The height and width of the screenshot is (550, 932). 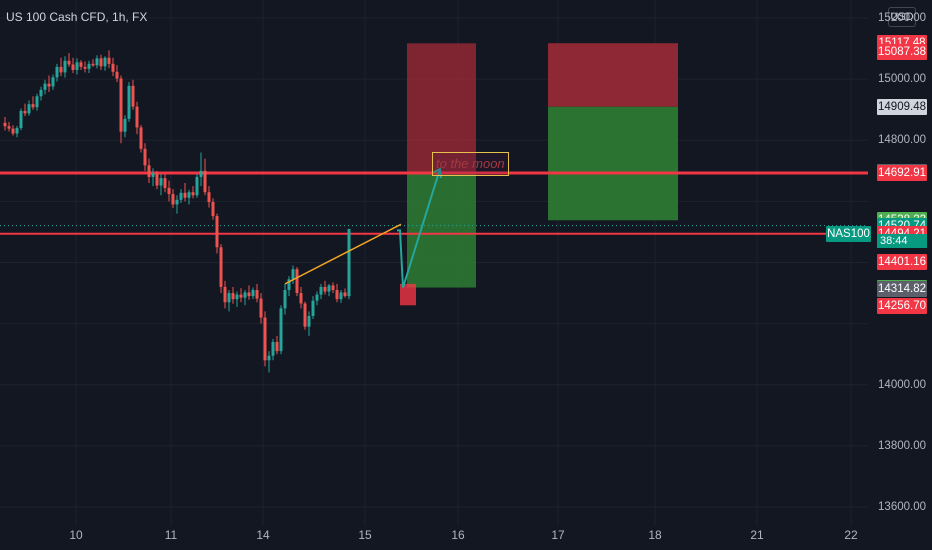 I want to click on time-axis-tick: 22, so click(x=851, y=535).